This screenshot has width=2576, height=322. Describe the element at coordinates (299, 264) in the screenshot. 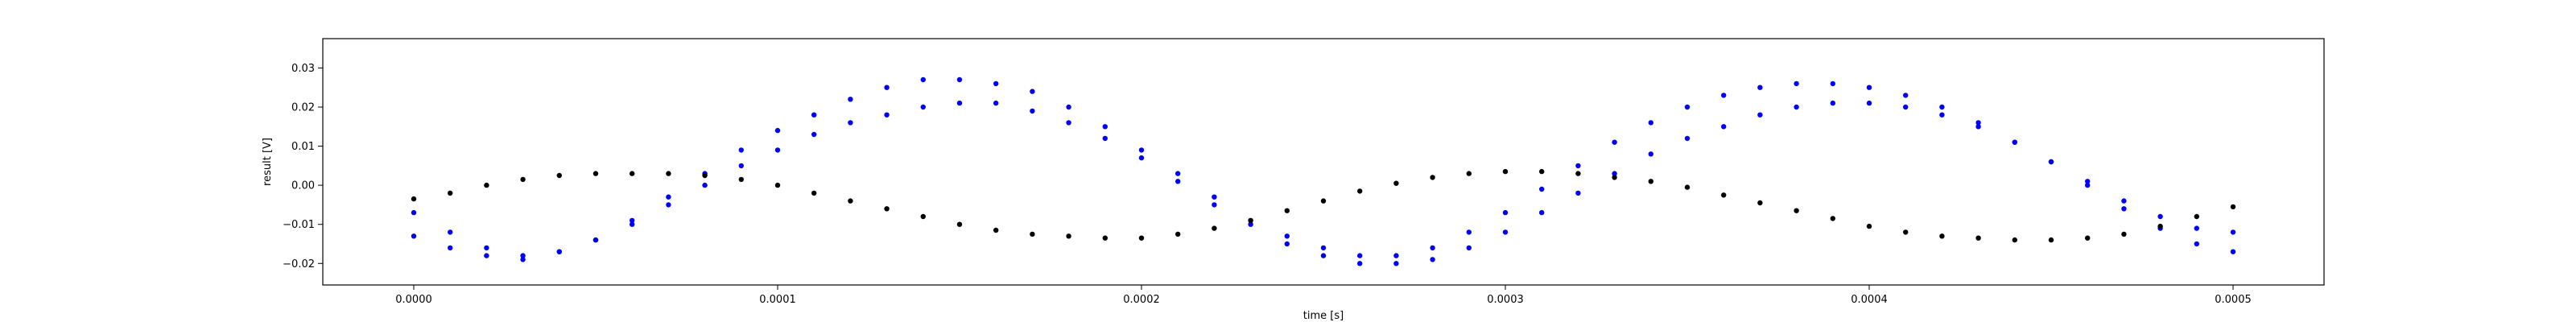

I see `y-tick-label: −0.02` at that location.